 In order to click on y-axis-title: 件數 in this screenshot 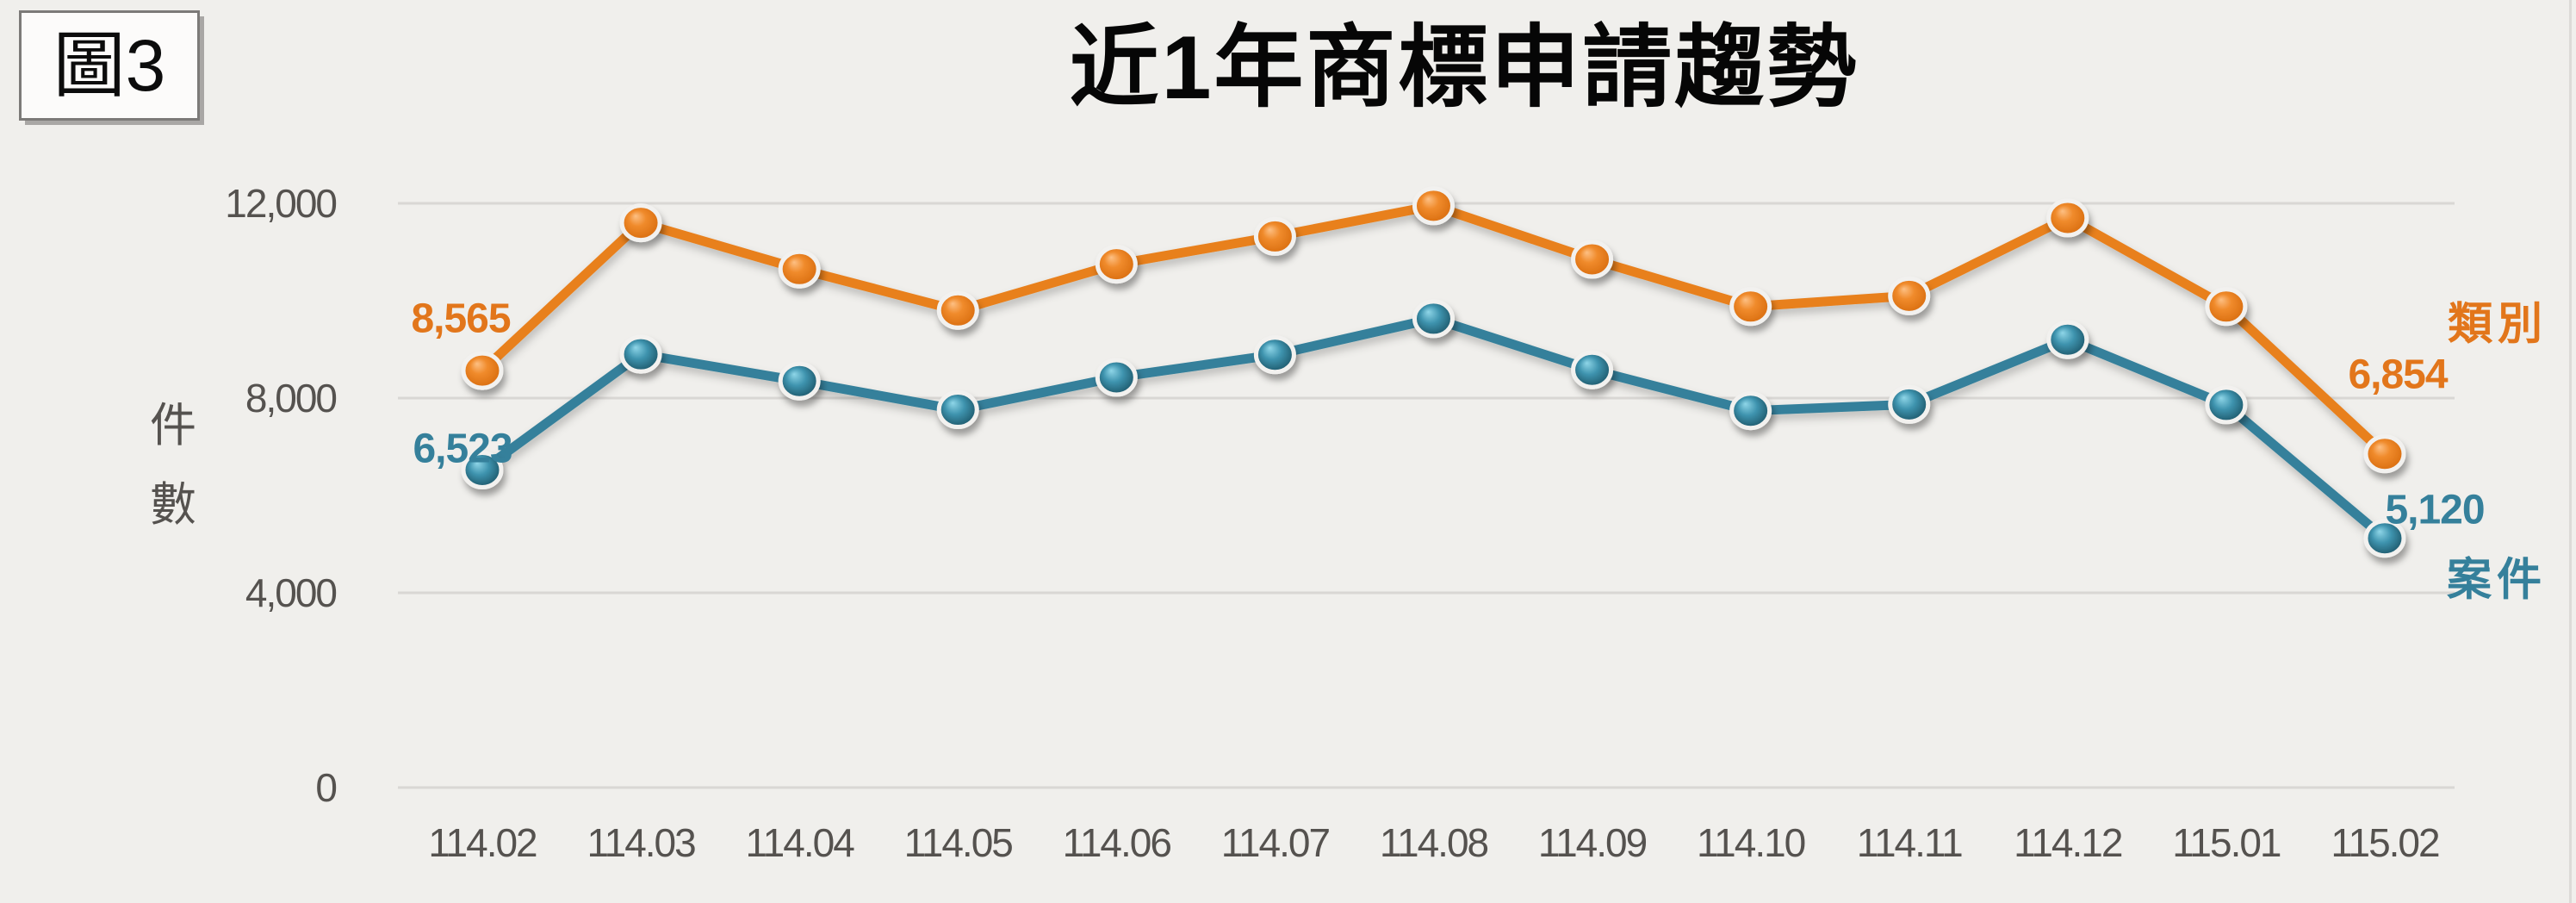, I will do `click(173, 465)`.